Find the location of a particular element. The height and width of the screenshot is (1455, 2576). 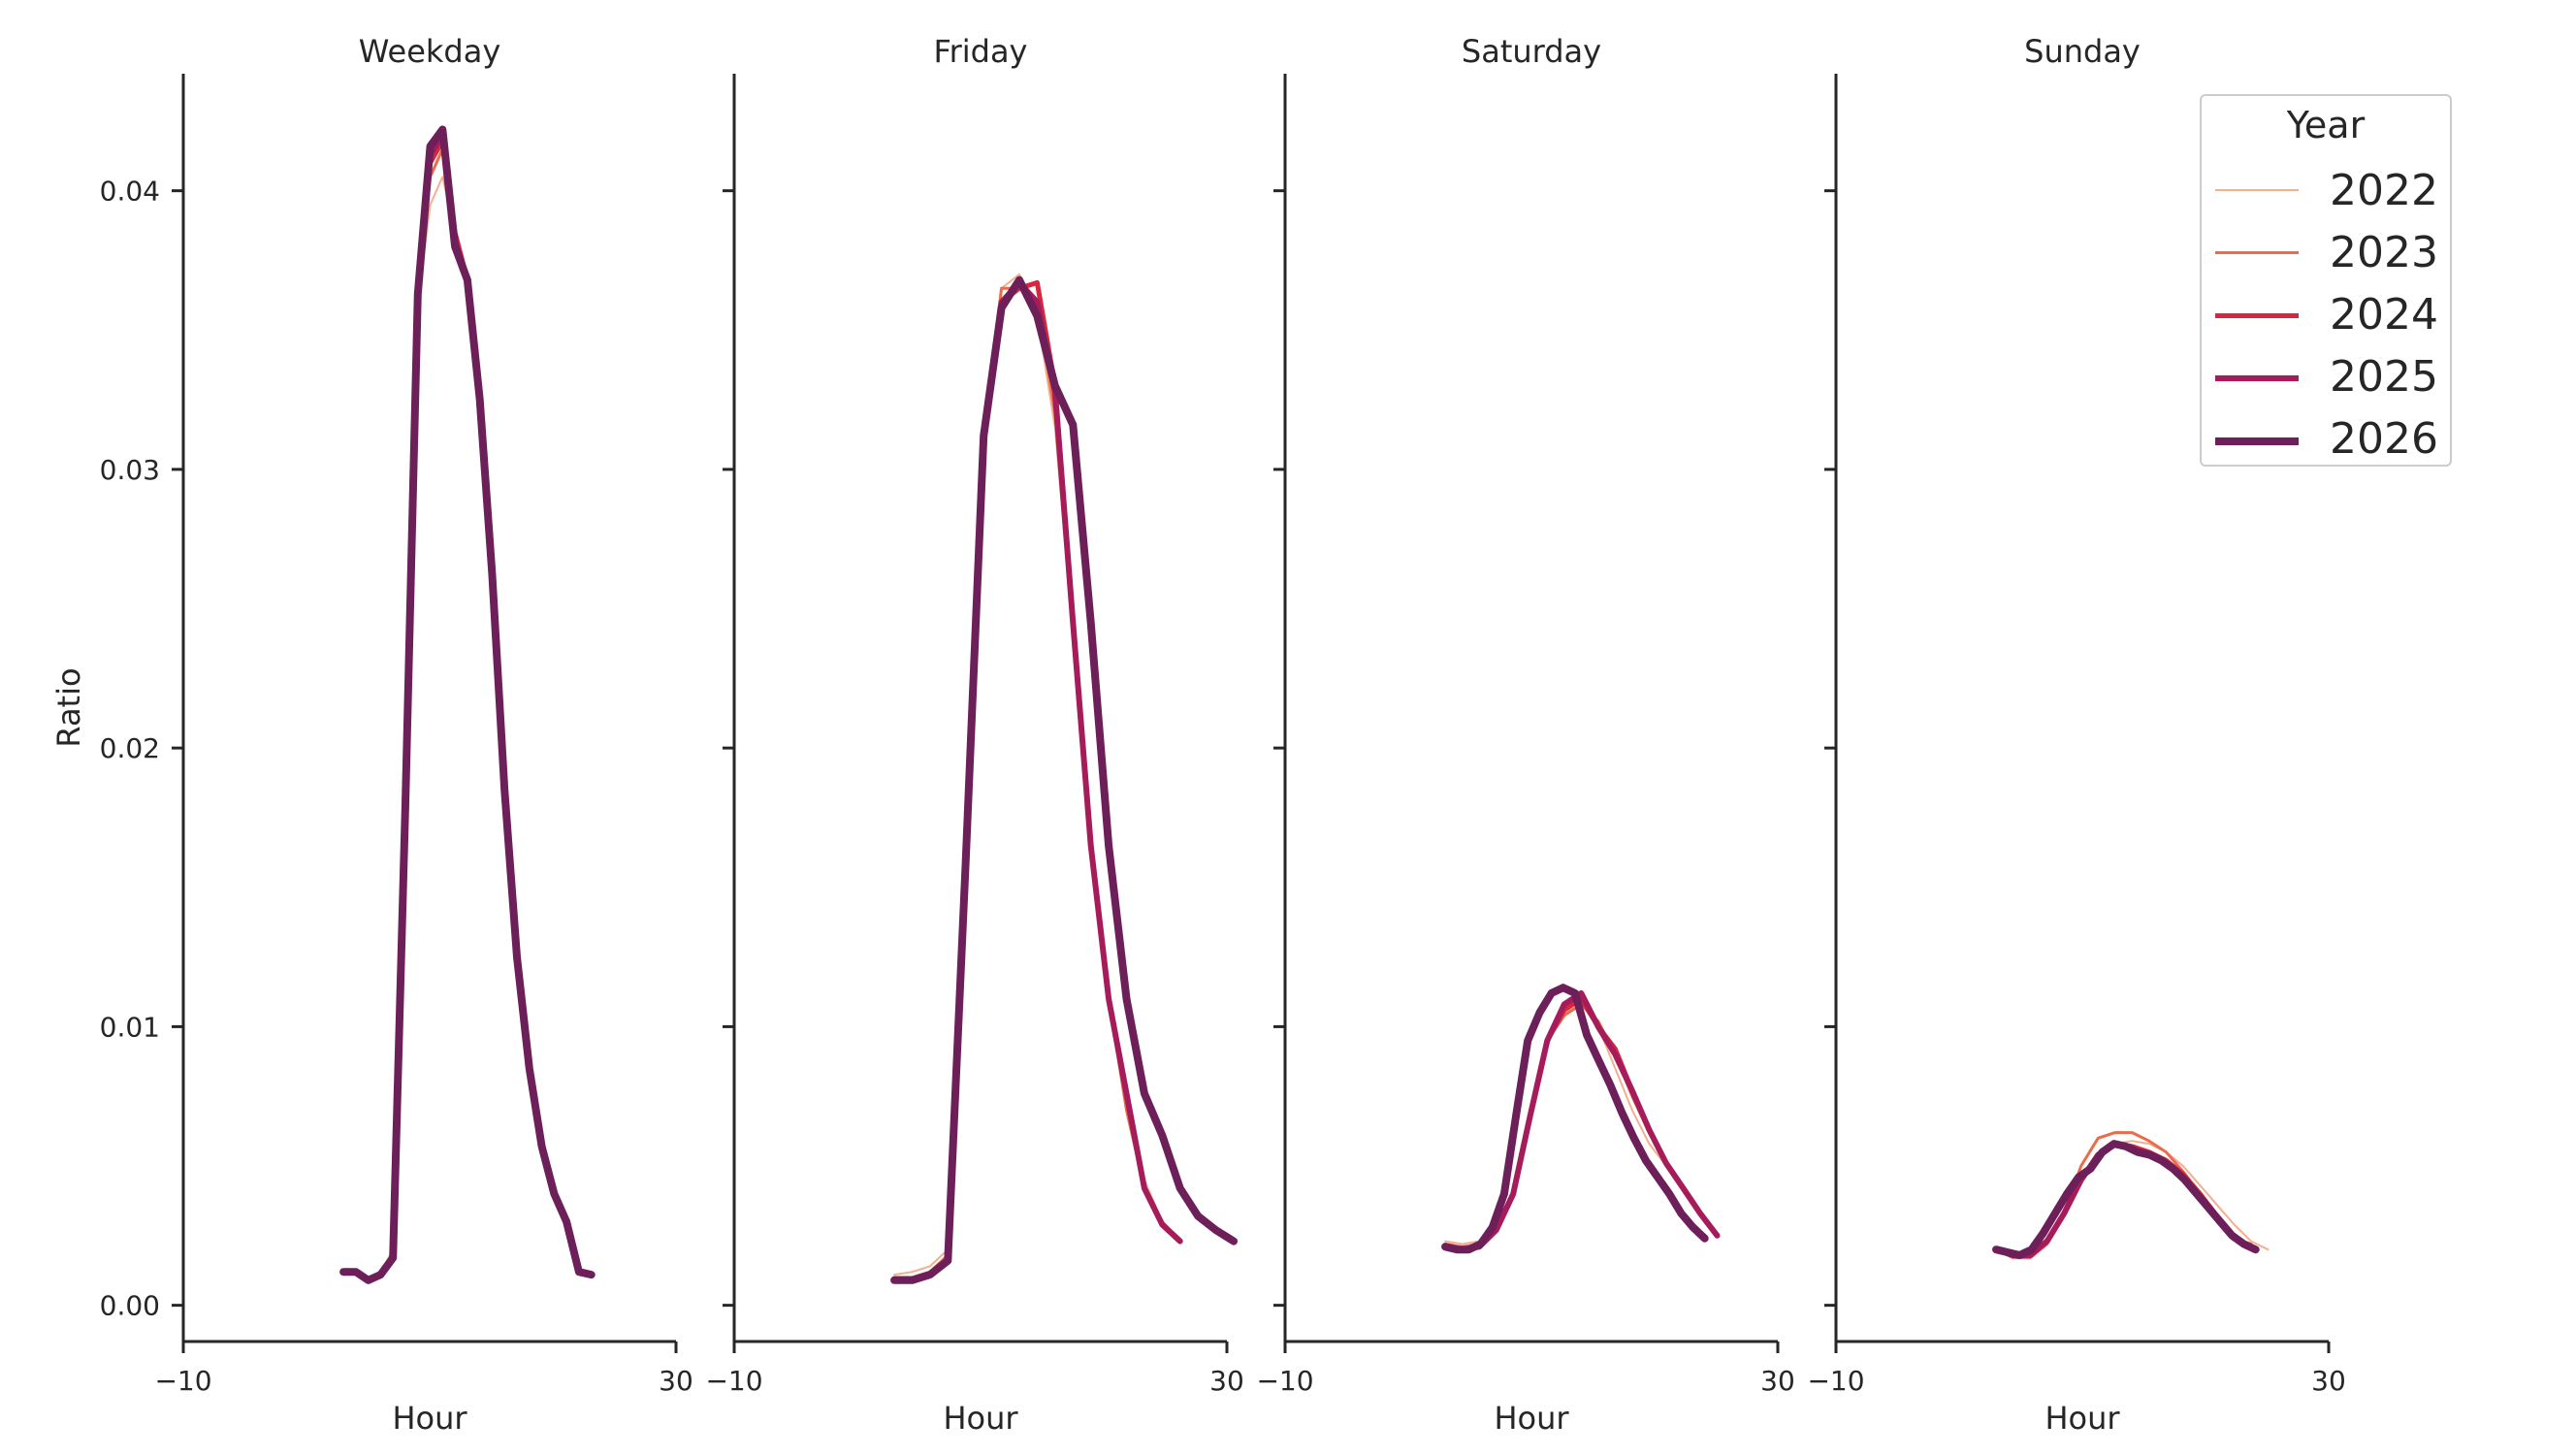

legend-item-2022: 2022 is located at coordinates (2331, 191).